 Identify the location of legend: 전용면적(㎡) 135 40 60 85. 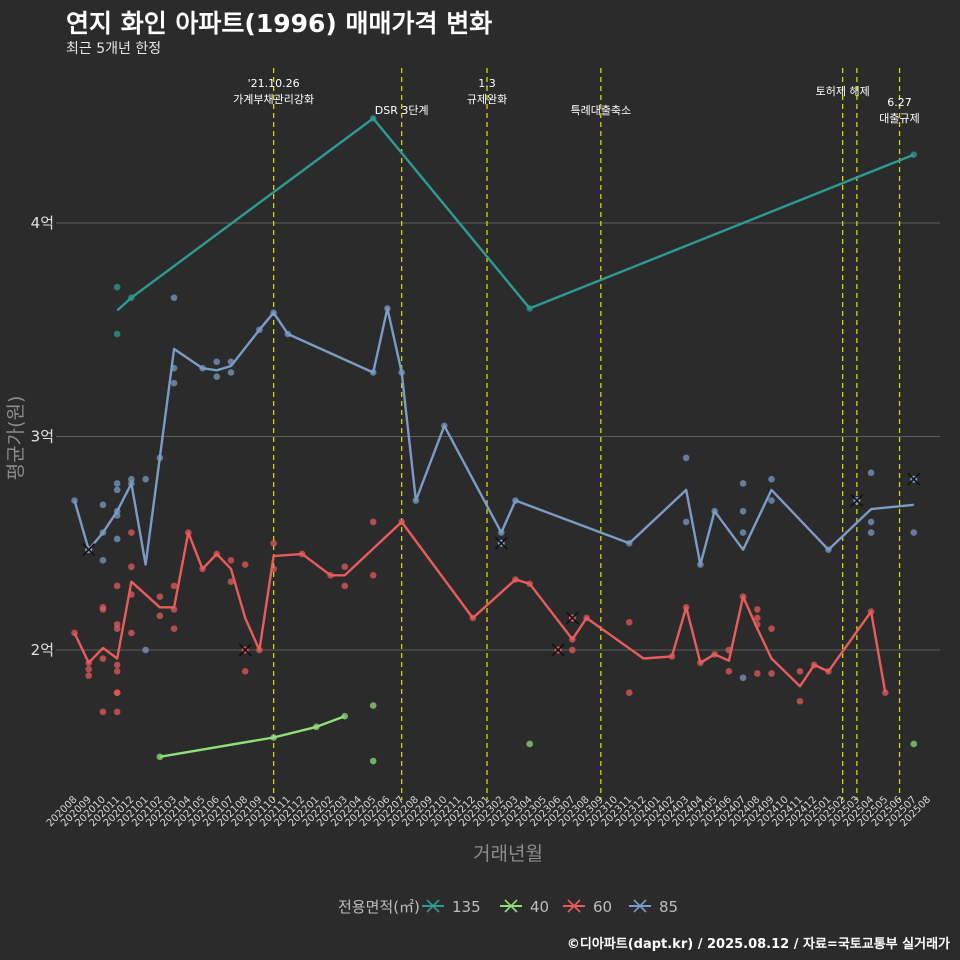
(508, 907).